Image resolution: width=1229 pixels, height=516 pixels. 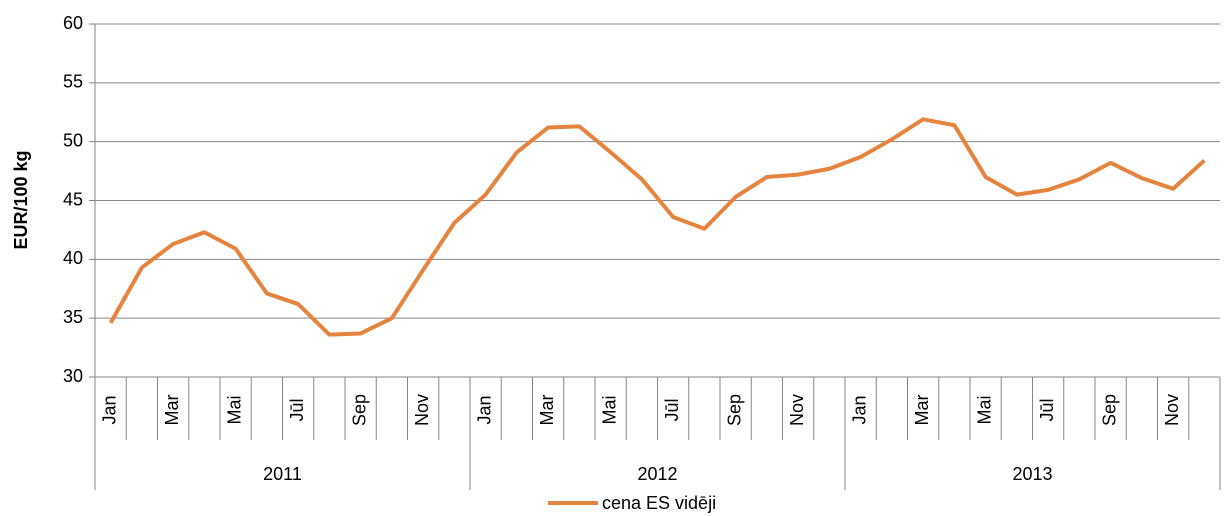 What do you see at coordinates (657, 474) in the screenshot?
I see `year-label: 2012` at bounding box center [657, 474].